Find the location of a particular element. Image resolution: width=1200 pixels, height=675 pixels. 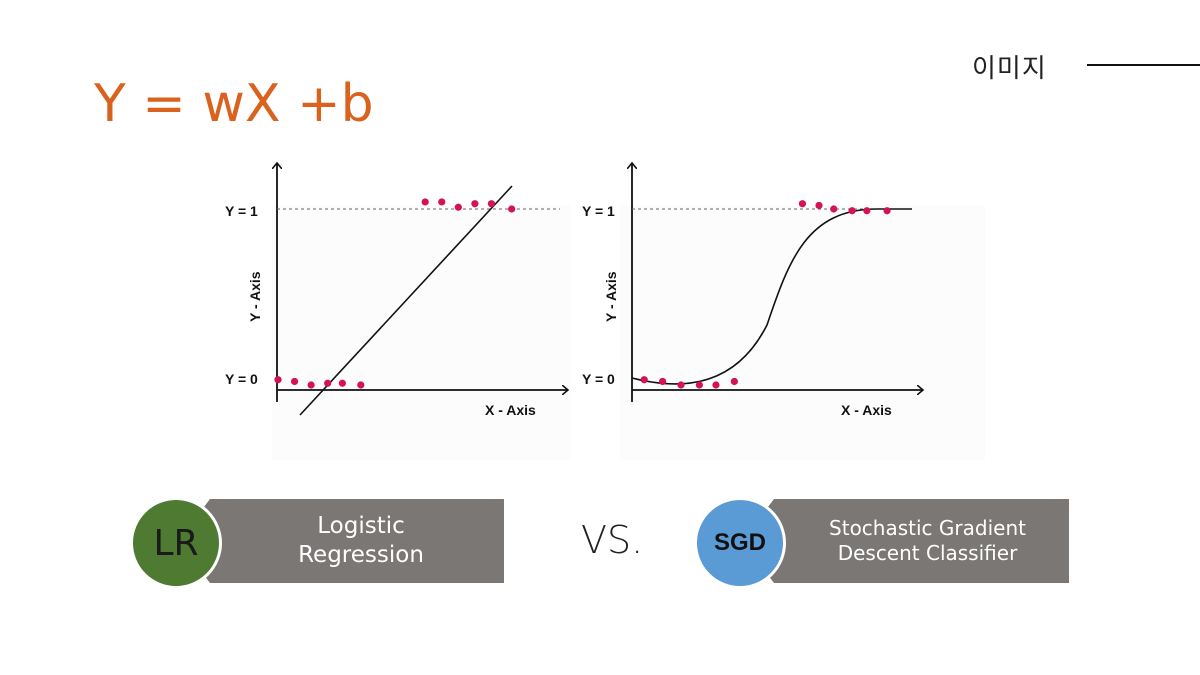

chart-linear-regression: Y = 1 Y = 0 Y - Axis X - Axis is located at coordinates (402, 284).